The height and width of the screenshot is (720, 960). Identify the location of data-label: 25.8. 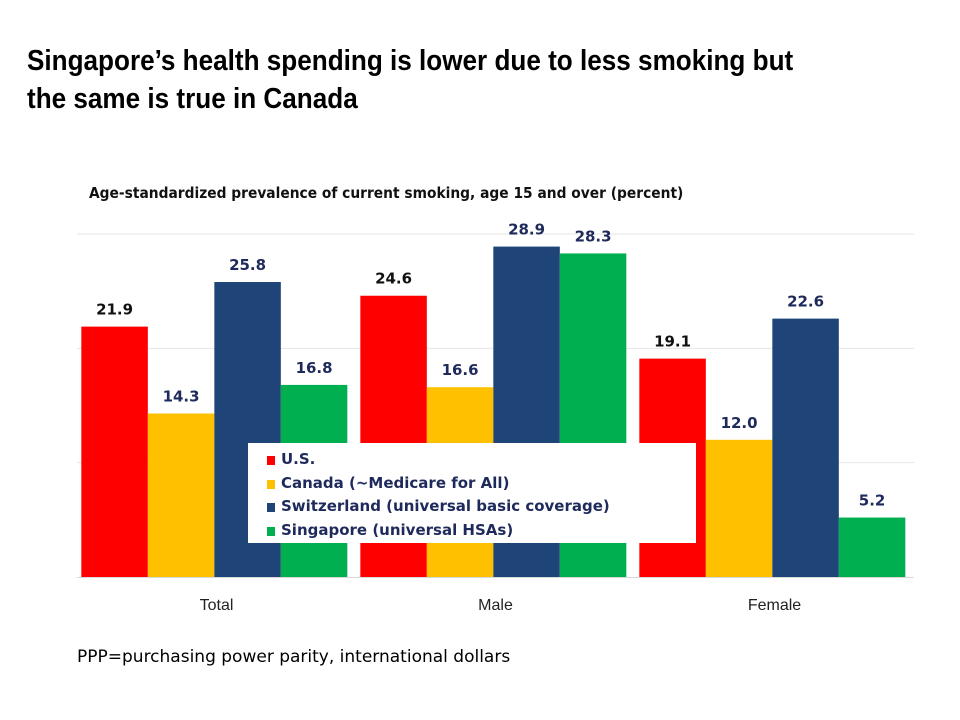
(247, 265).